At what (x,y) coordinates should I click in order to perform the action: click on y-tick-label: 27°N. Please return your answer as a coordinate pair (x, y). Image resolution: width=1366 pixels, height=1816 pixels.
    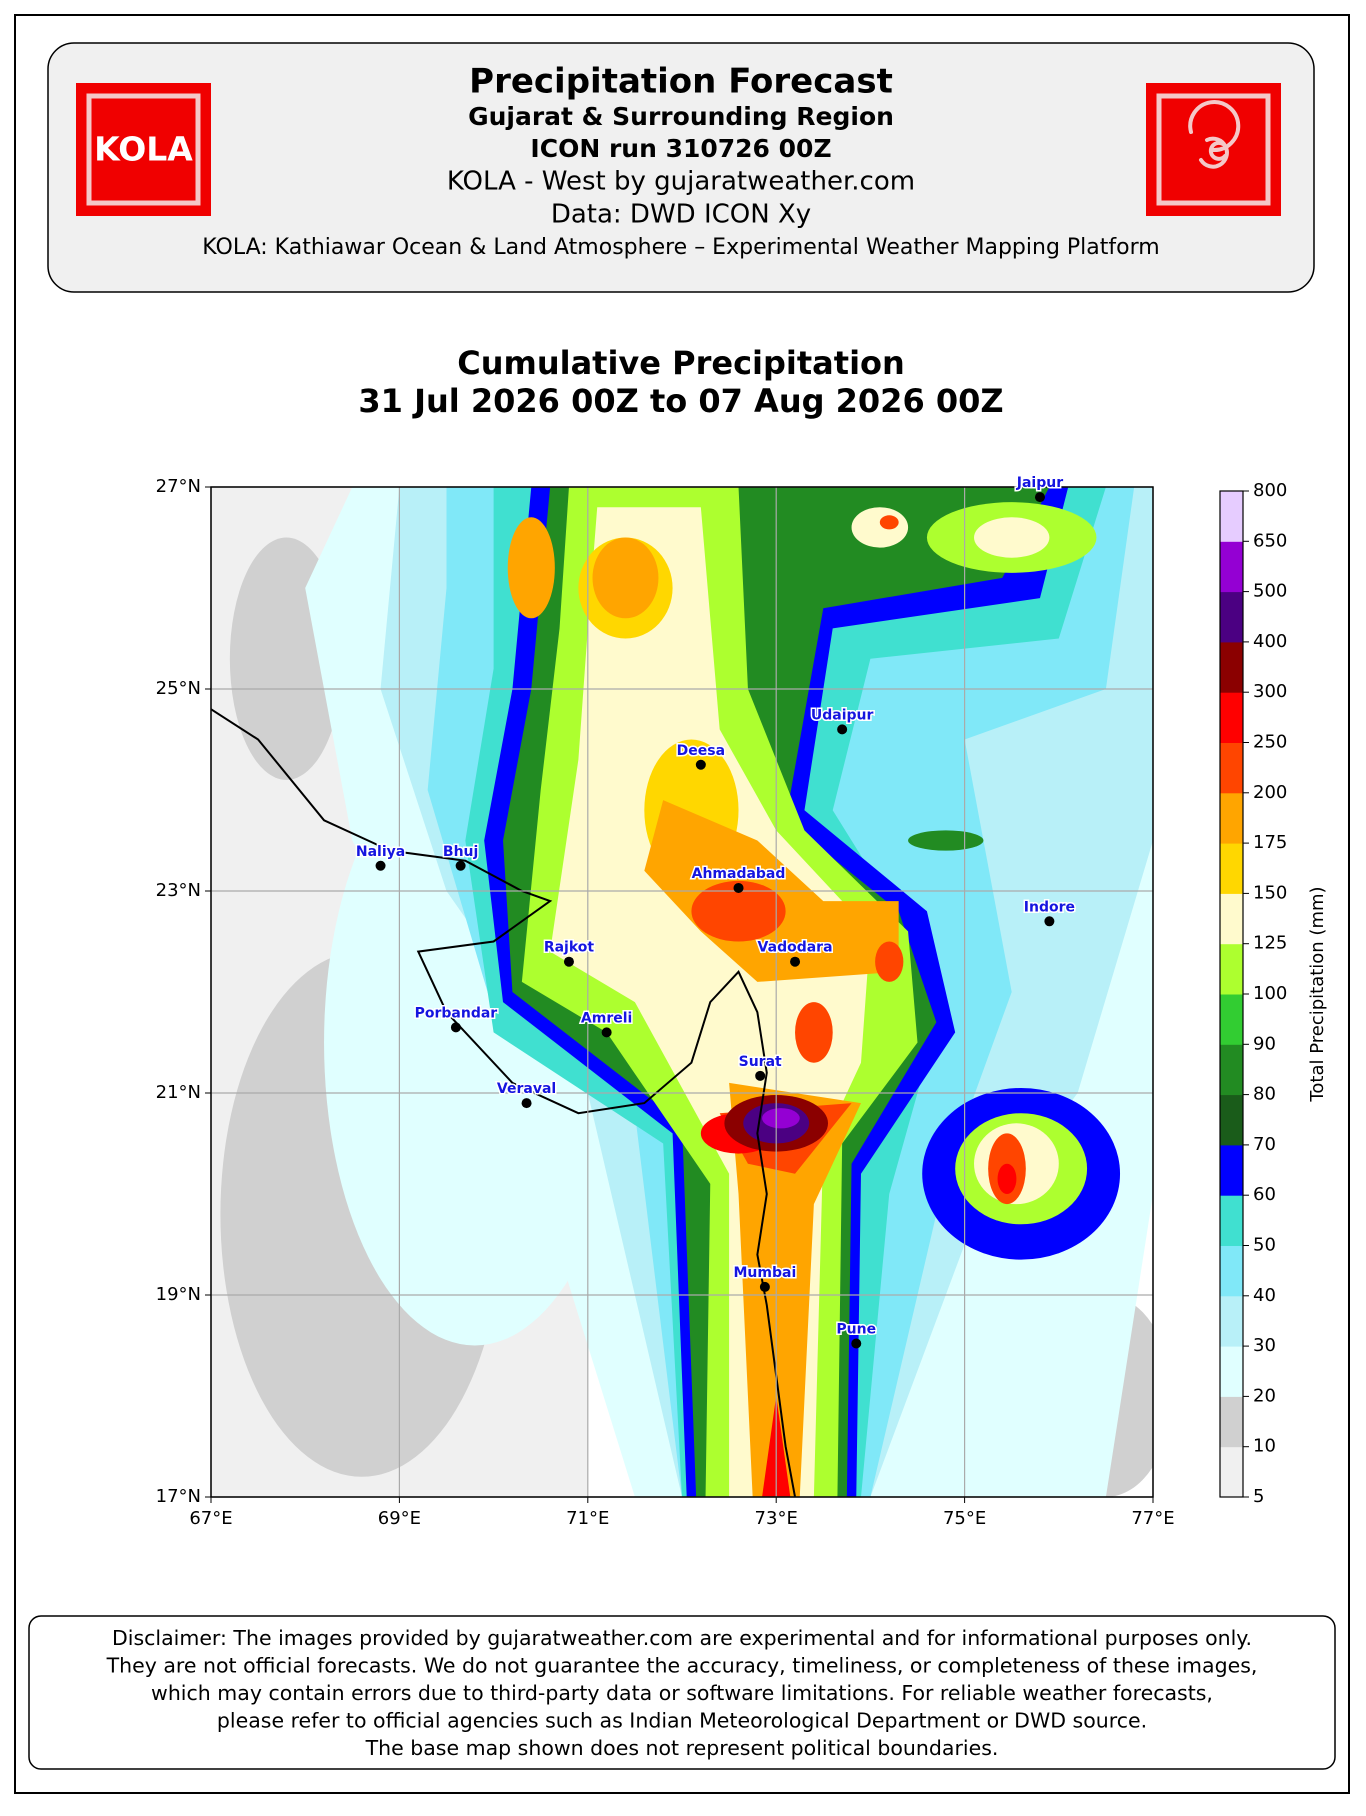
    Looking at the image, I should click on (178, 486).